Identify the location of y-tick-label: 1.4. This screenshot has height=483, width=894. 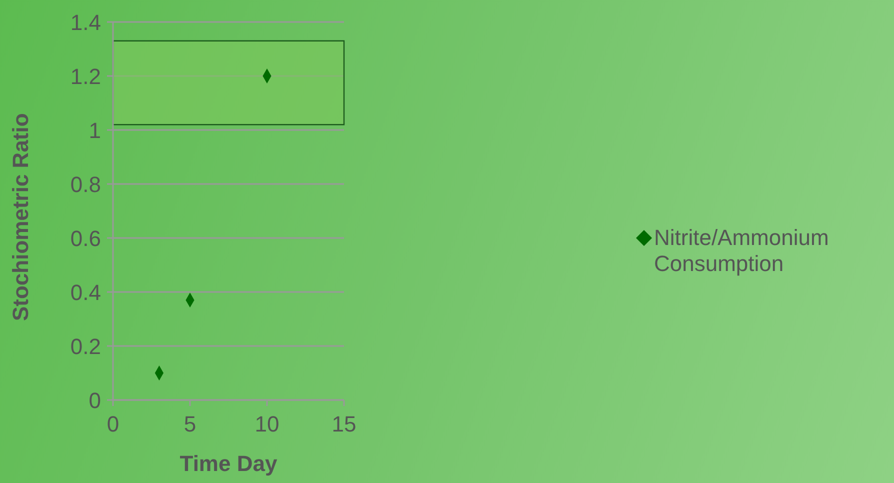
(85, 22).